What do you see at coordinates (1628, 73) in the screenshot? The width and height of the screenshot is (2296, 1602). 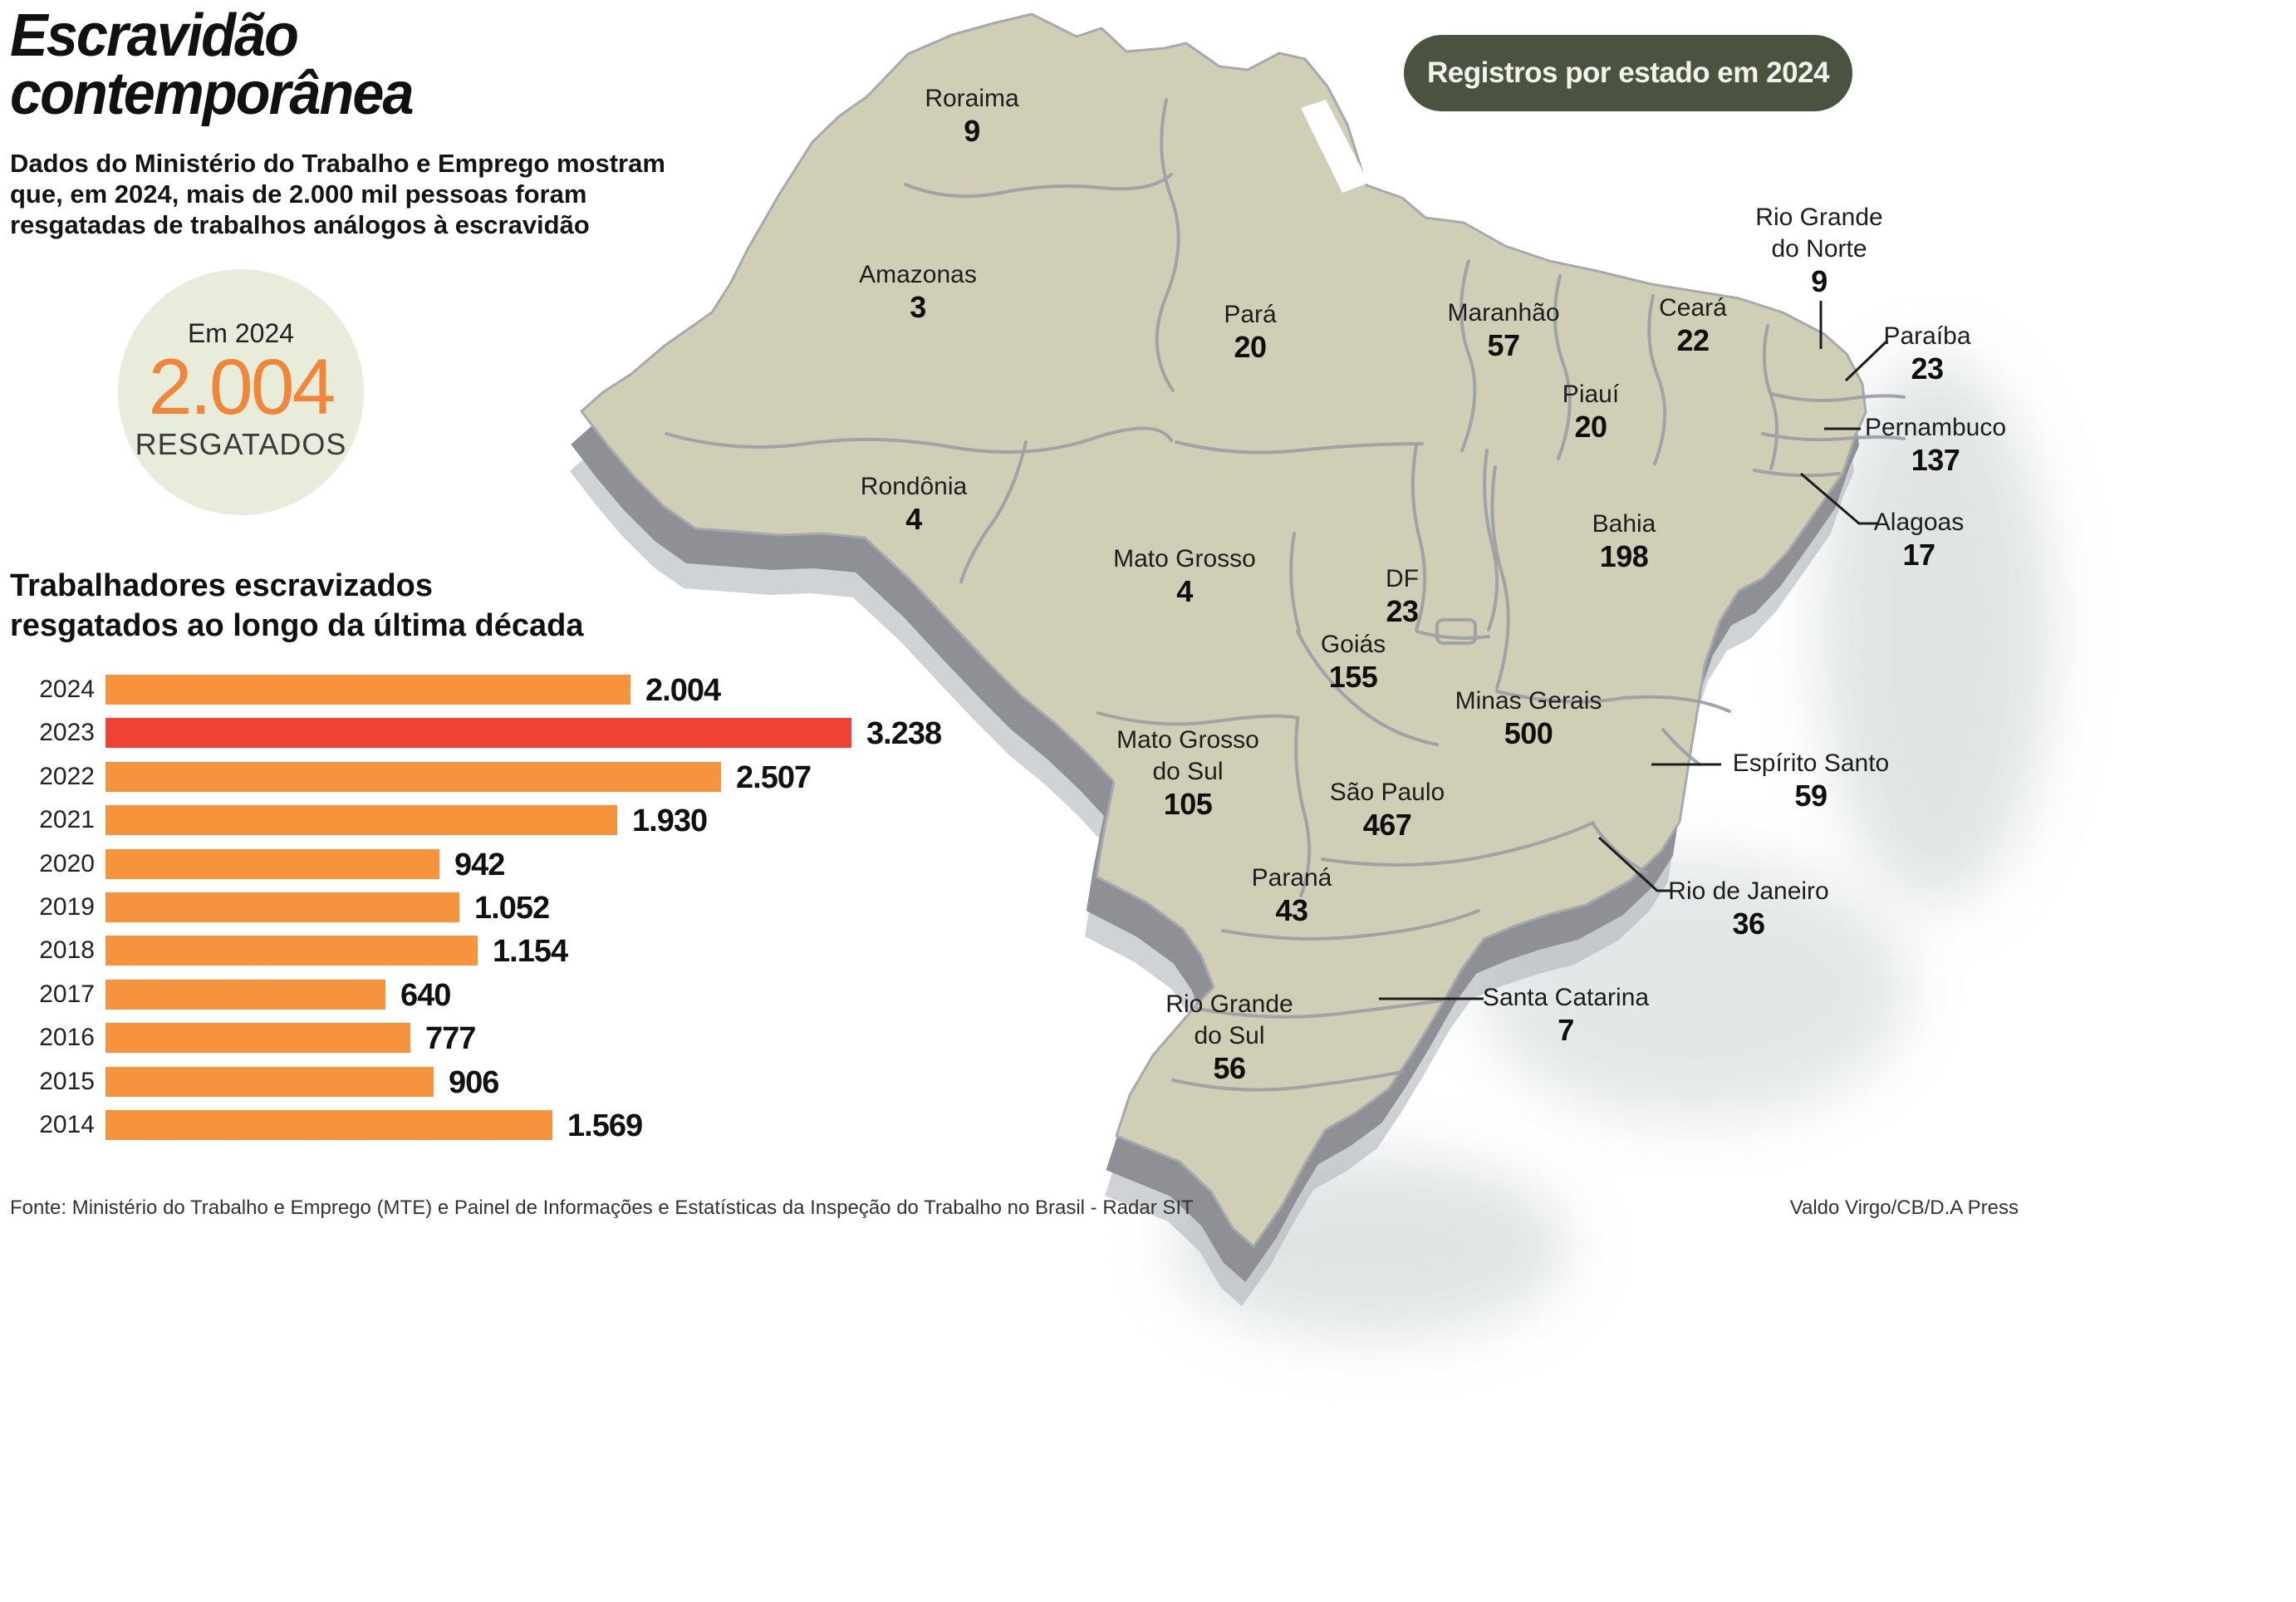 I see `map-year-badge: Registros por estado em 2024` at bounding box center [1628, 73].